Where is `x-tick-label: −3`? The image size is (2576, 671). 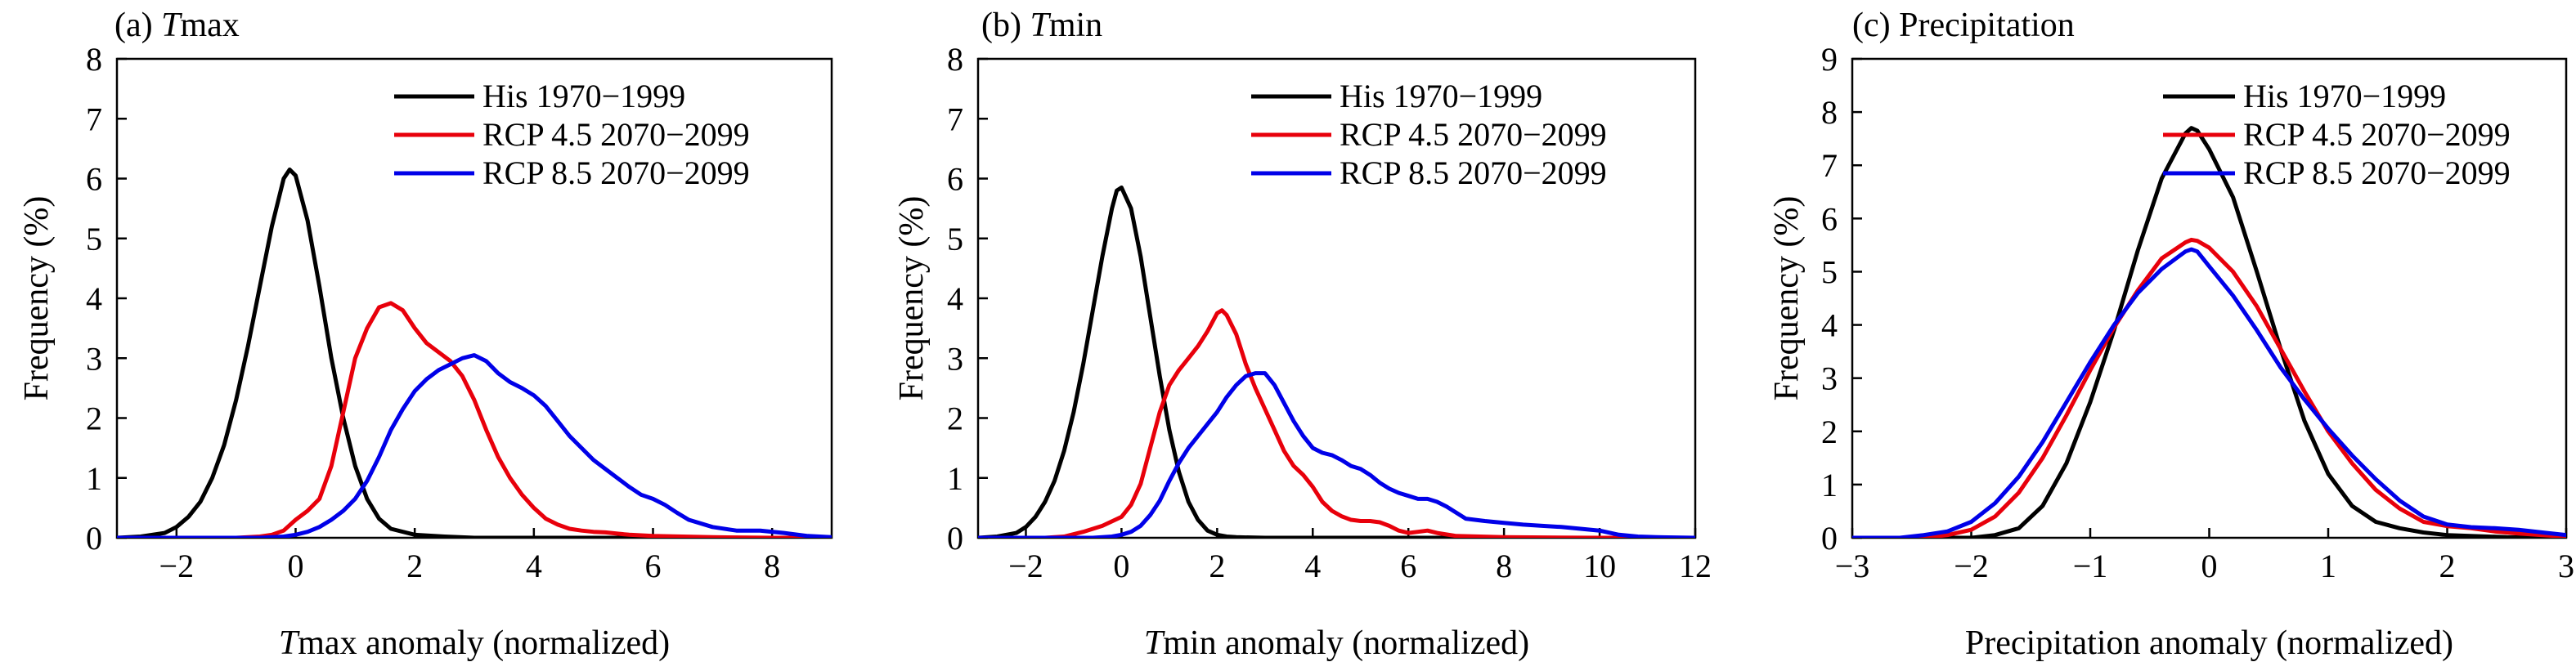
x-tick-label: −3 is located at coordinates (1852, 566).